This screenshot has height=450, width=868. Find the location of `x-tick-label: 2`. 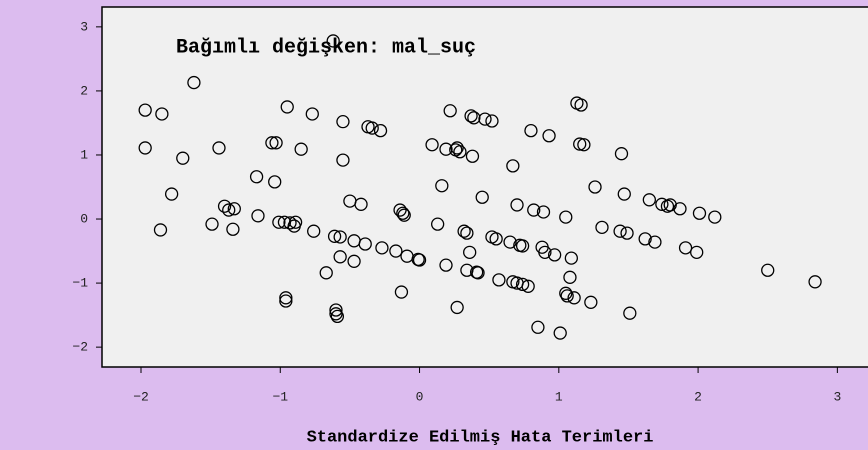

x-tick-label: 2 is located at coordinates (698, 396).